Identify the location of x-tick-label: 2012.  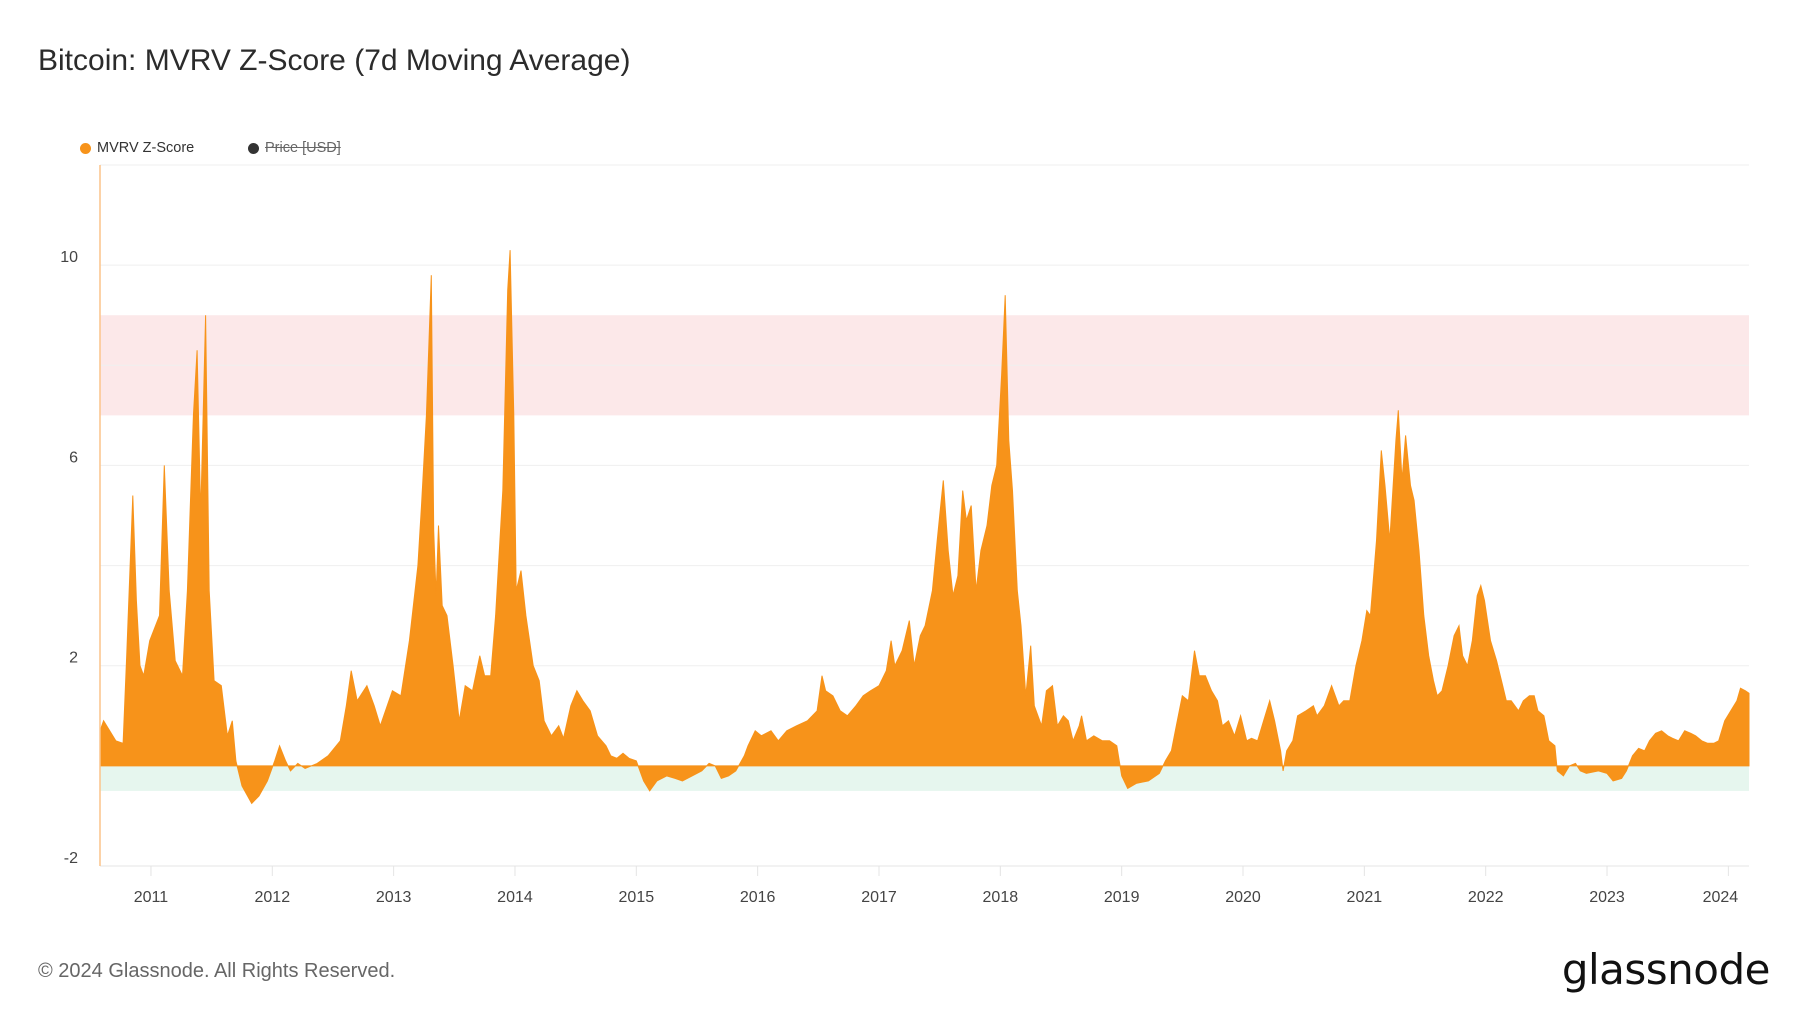
(273, 897).